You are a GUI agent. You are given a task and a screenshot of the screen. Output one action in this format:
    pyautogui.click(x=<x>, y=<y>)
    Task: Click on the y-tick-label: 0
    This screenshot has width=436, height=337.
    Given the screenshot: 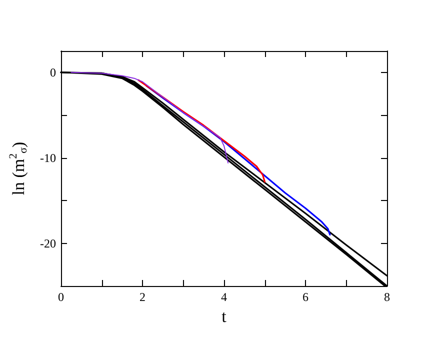 What is the action you would take?
    pyautogui.click(x=53, y=72)
    